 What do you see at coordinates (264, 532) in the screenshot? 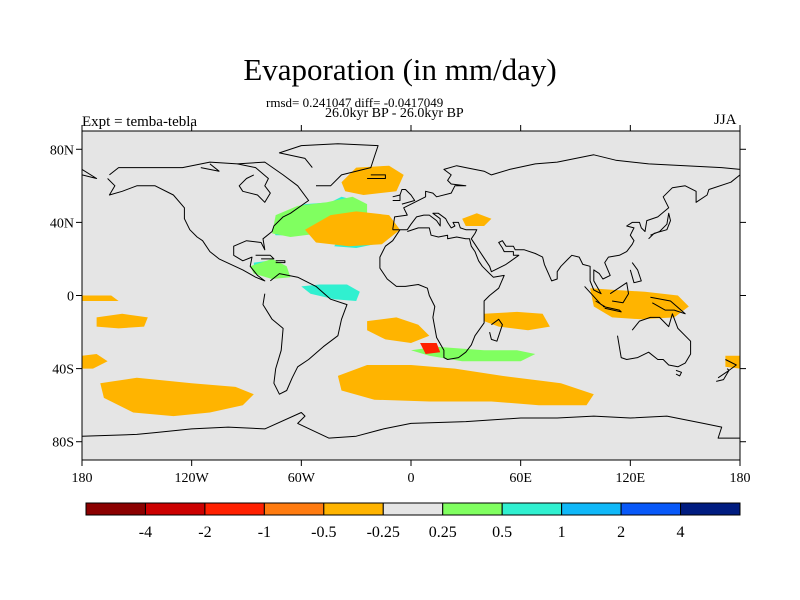
I see `colorbar-label-2: -1` at bounding box center [264, 532].